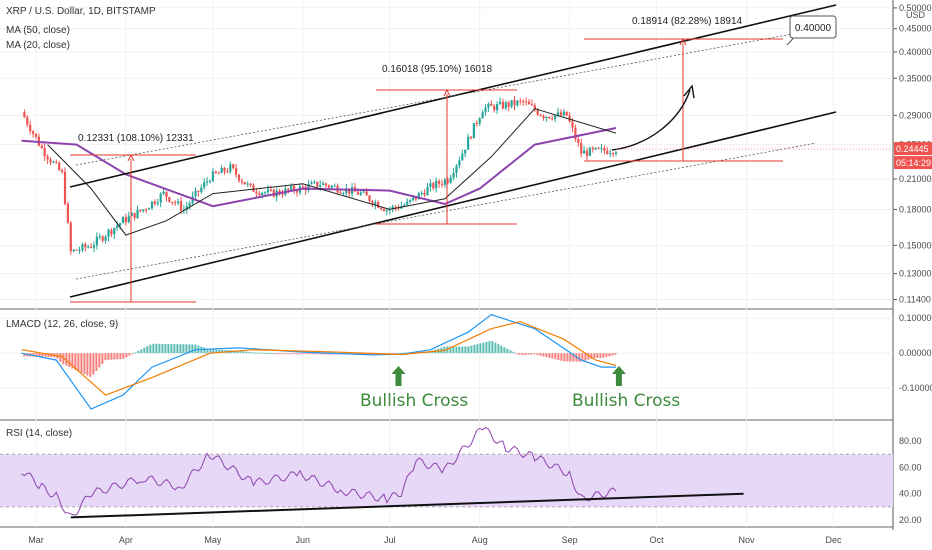  I want to click on bullish-cross-label-1: Bullish Cross, so click(414, 401).